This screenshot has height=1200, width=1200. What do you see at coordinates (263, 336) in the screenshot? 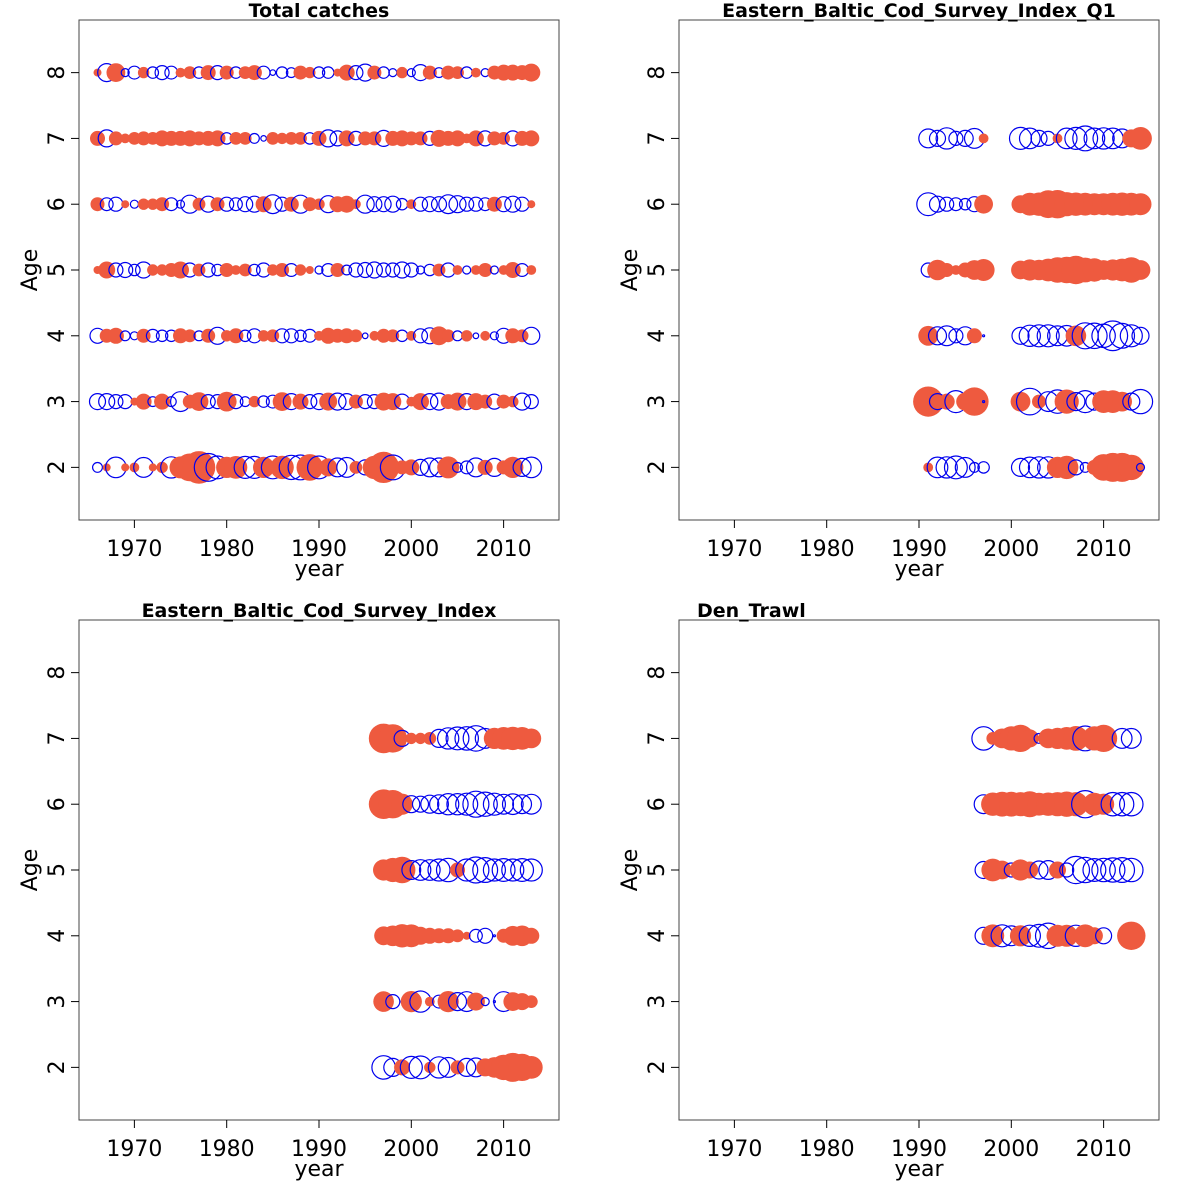
I see `bubble-age4-1984` at bounding box center [263, 336].